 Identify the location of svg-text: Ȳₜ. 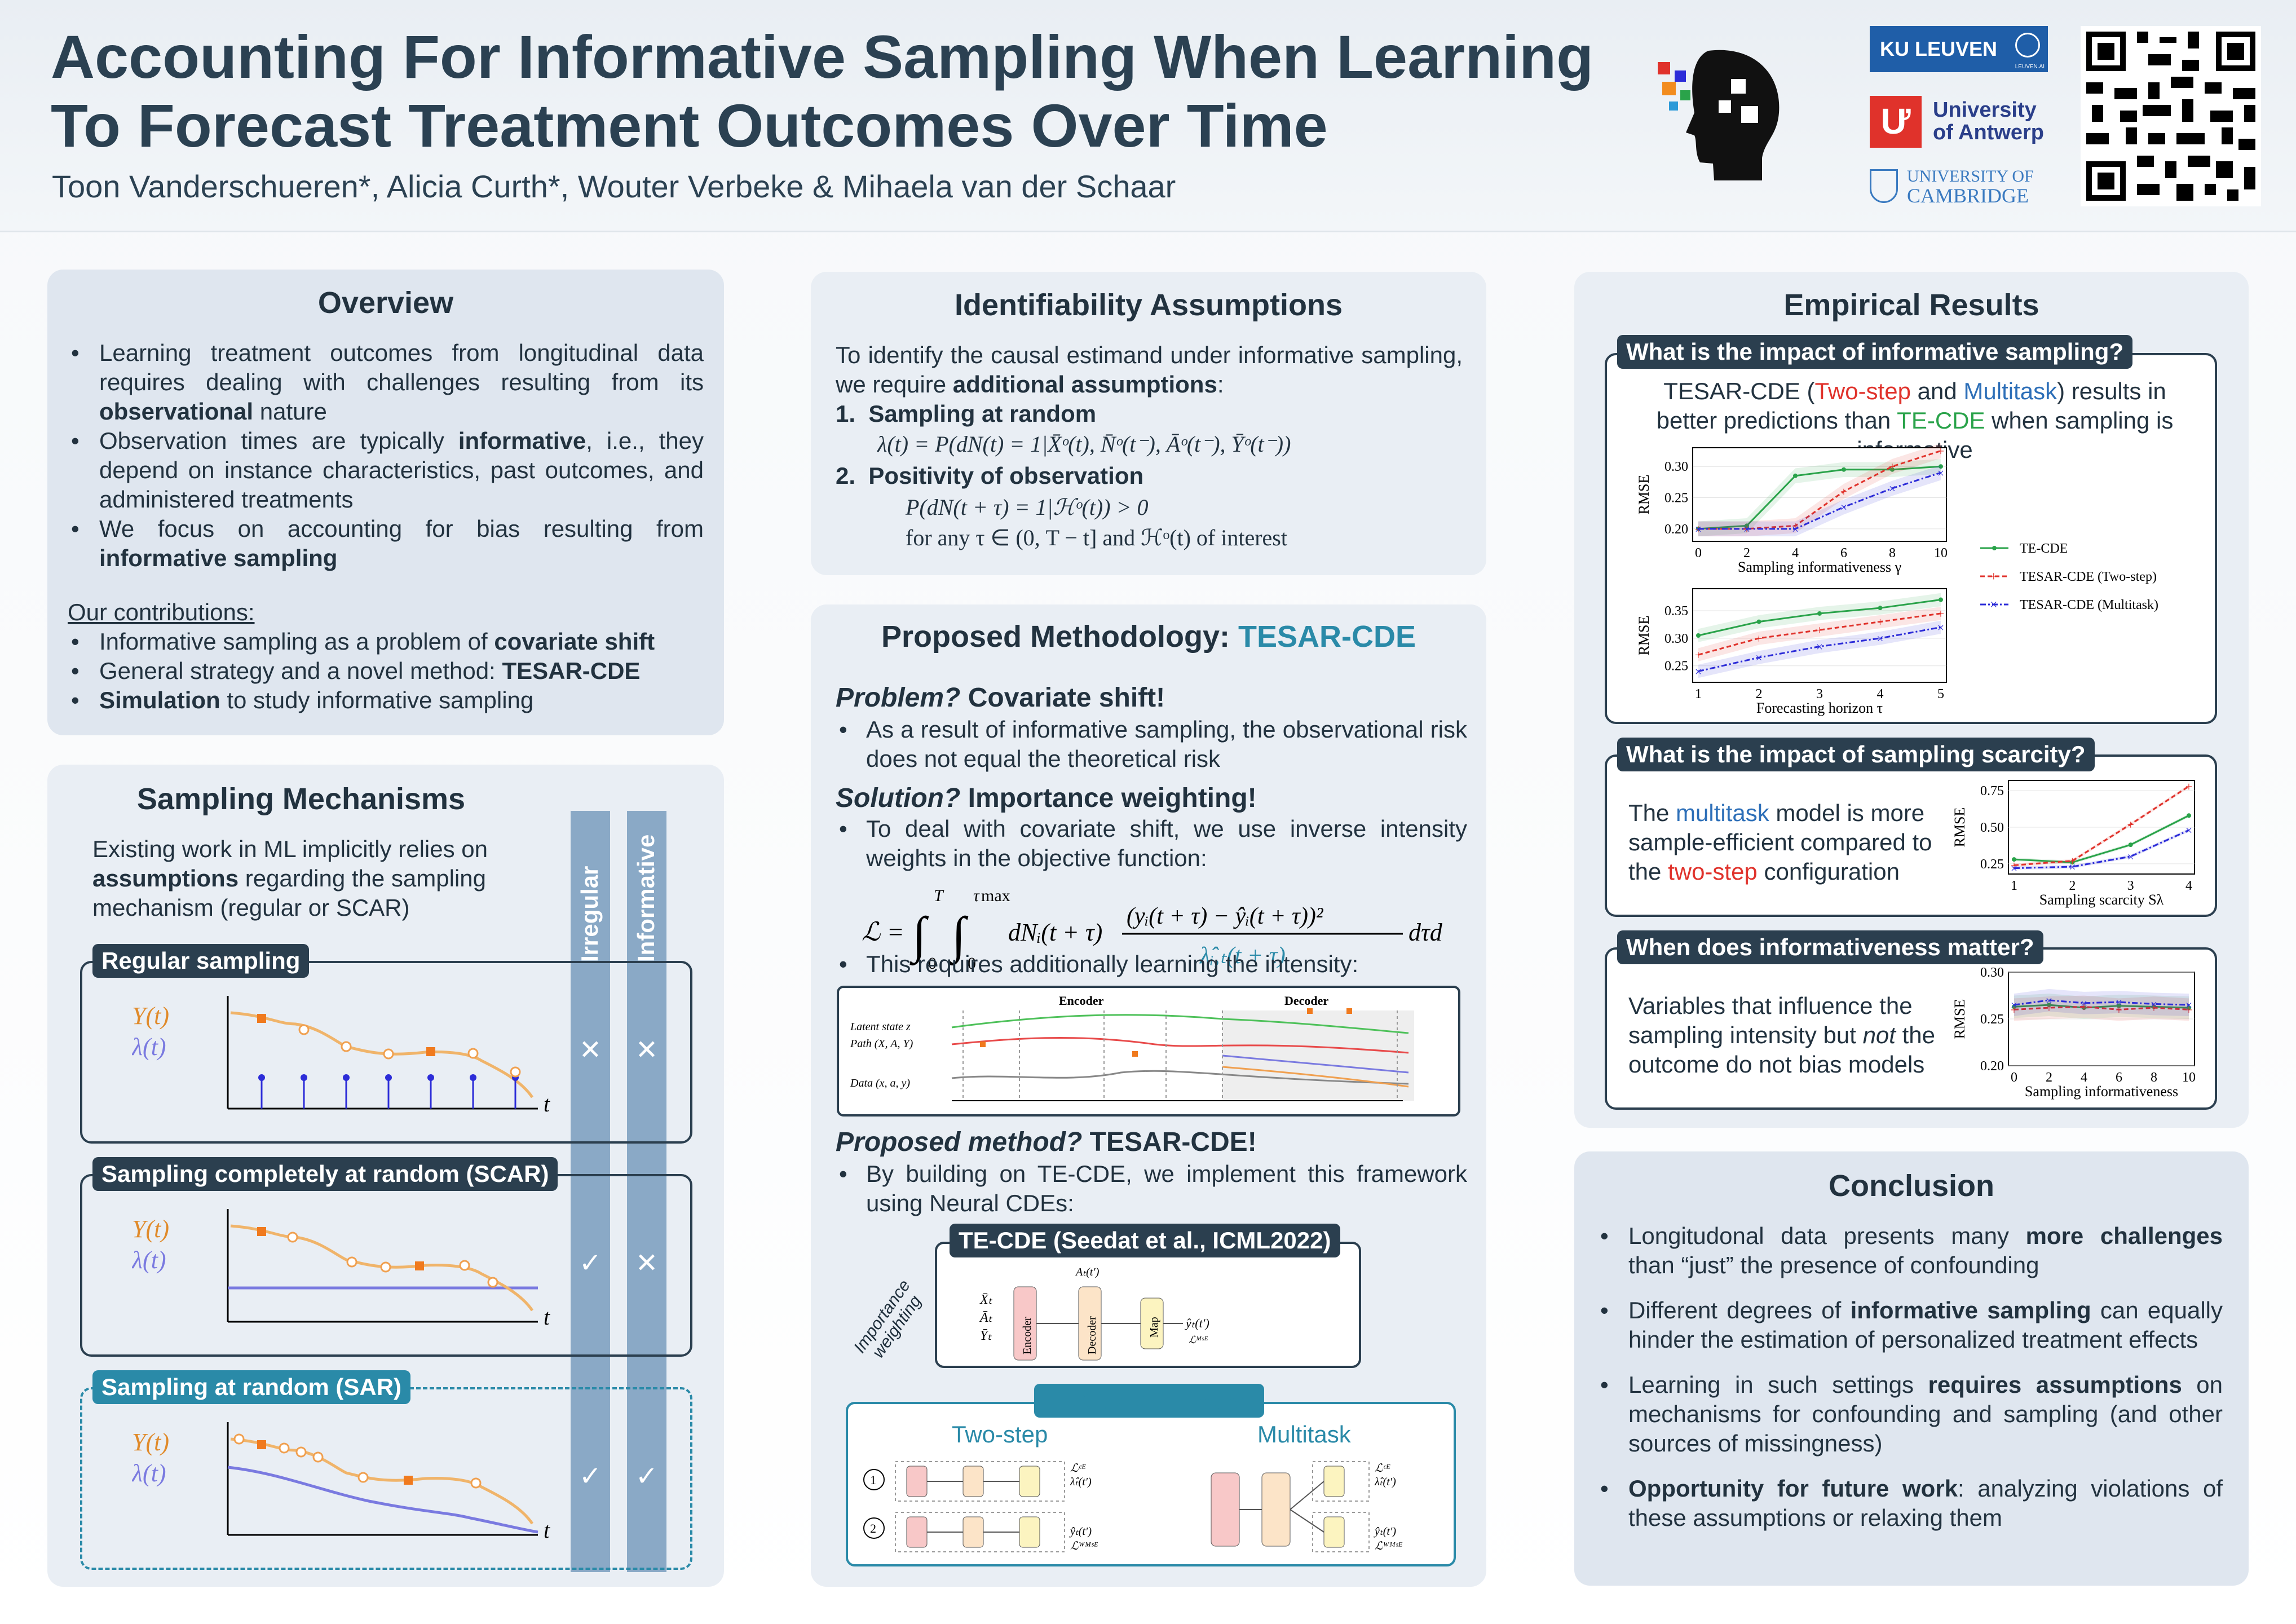
(986, 1336).